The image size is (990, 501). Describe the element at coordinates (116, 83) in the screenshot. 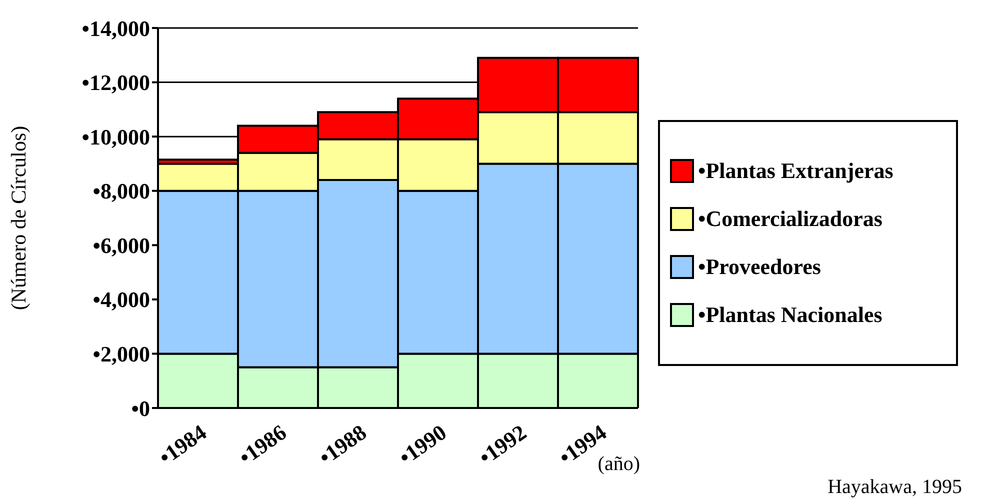

I see `y-tick-label: •12,000` at that location.